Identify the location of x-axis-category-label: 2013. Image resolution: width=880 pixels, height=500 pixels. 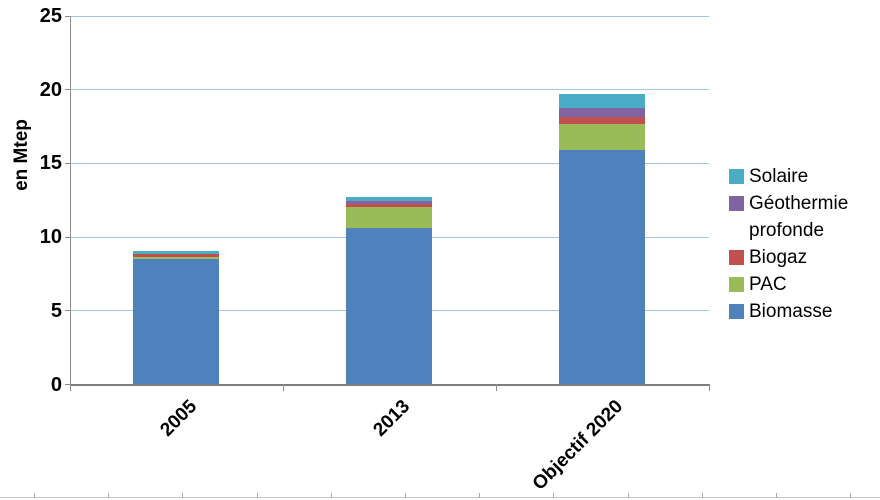
(391, 418).